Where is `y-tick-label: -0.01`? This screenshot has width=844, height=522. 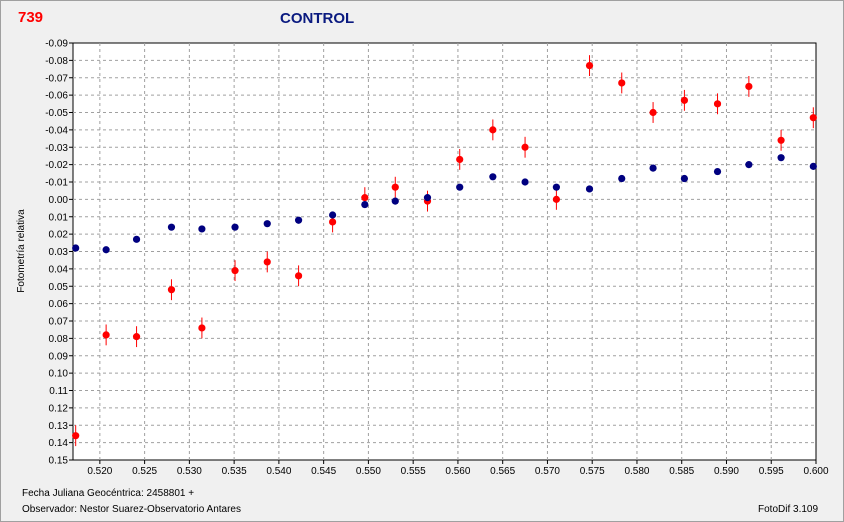
y-tick-label: -0.01 is located at coordinates (56, 183).